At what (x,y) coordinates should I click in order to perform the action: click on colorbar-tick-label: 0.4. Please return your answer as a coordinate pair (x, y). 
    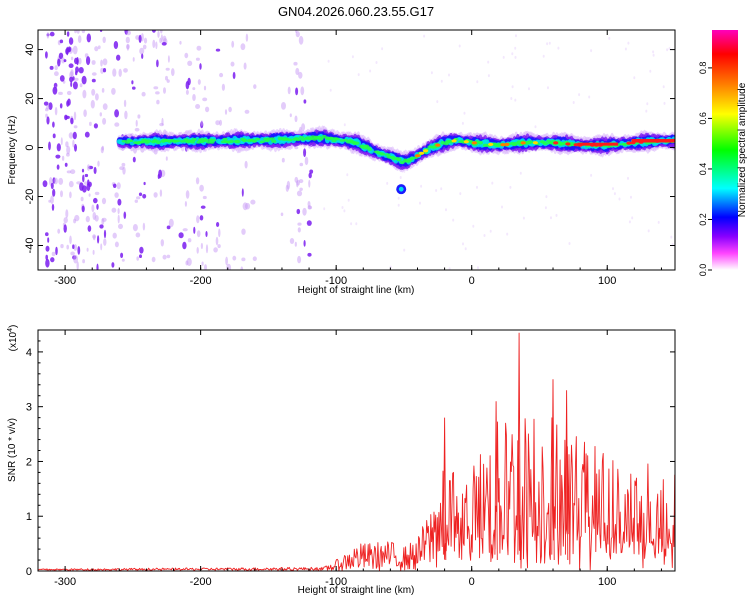
    Looking at the image, I should click on (703, 169).